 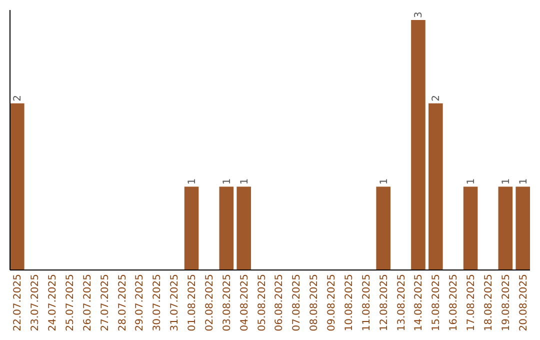 I want to click on x-tick-label: 27.07.2025, so click(x=105, y=303).